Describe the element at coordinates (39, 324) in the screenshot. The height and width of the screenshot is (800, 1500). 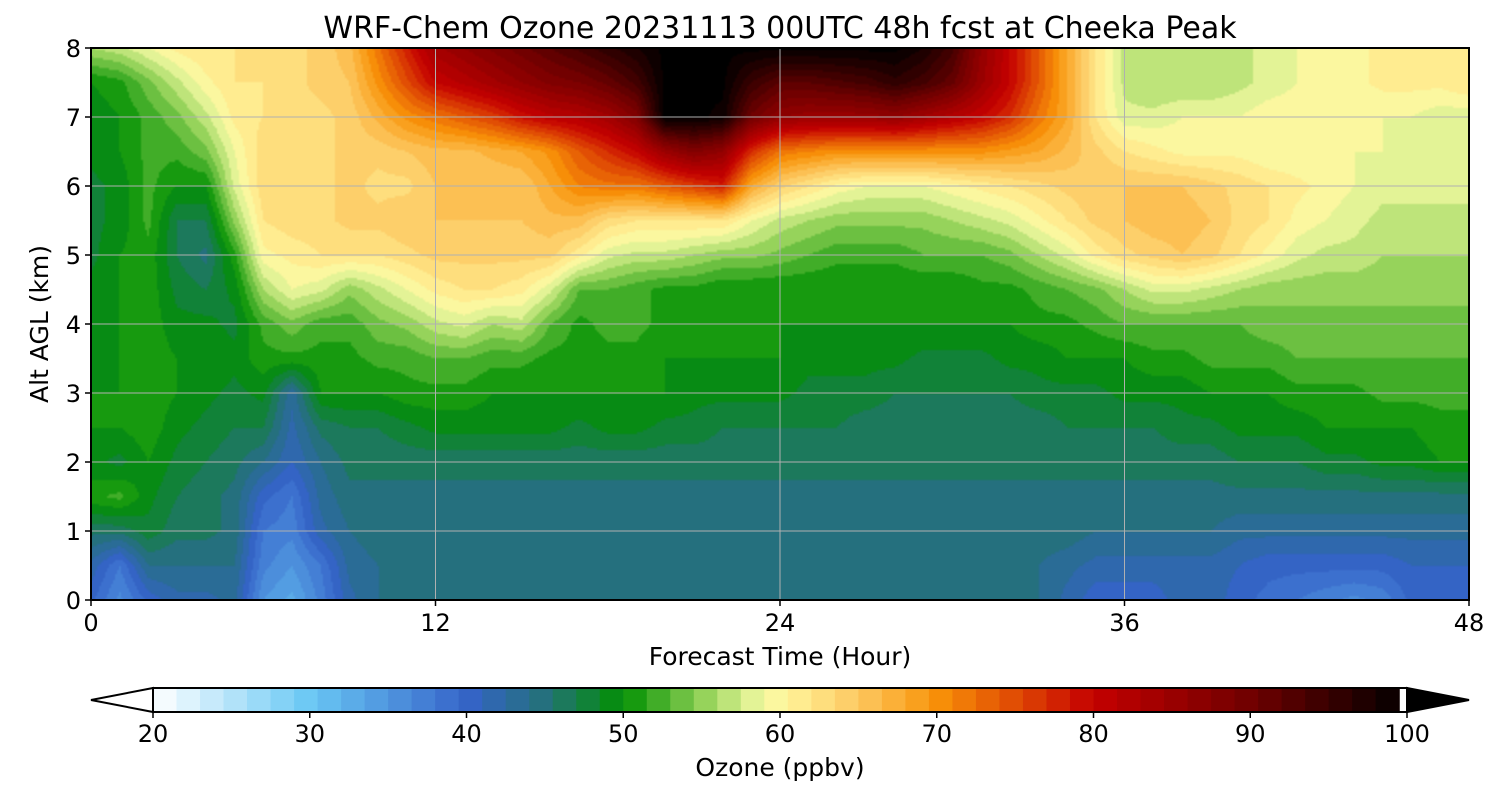
I see `y-axis-title: Alt AGL (km)` at that location.